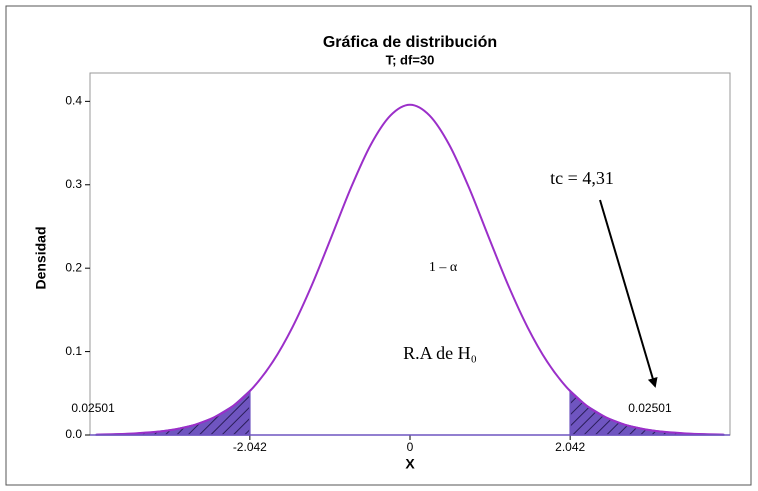 Image resolution: width=758 pixels, height=491 pixels. I want to click on y-tick-label: 0.3, so click(73, 184).